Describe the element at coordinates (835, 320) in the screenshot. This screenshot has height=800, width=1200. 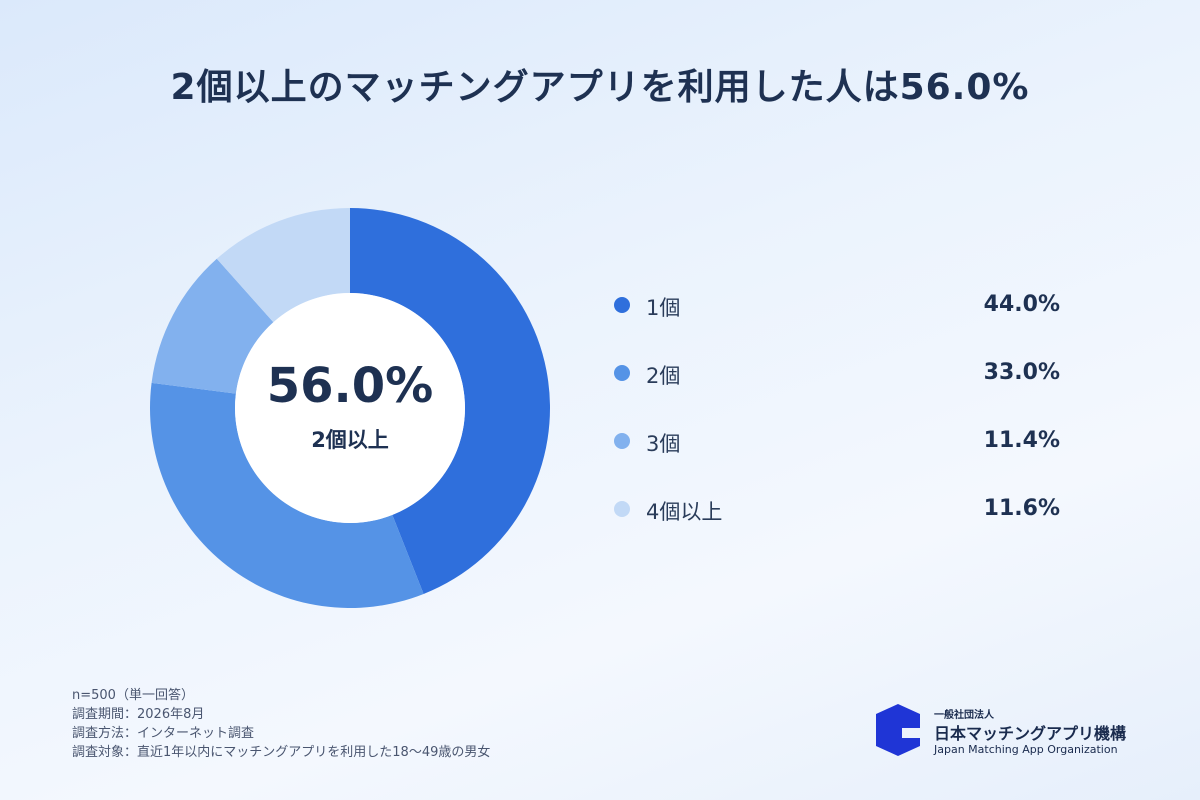
I see `legend-item-1: 1個 44.0%` at that location.